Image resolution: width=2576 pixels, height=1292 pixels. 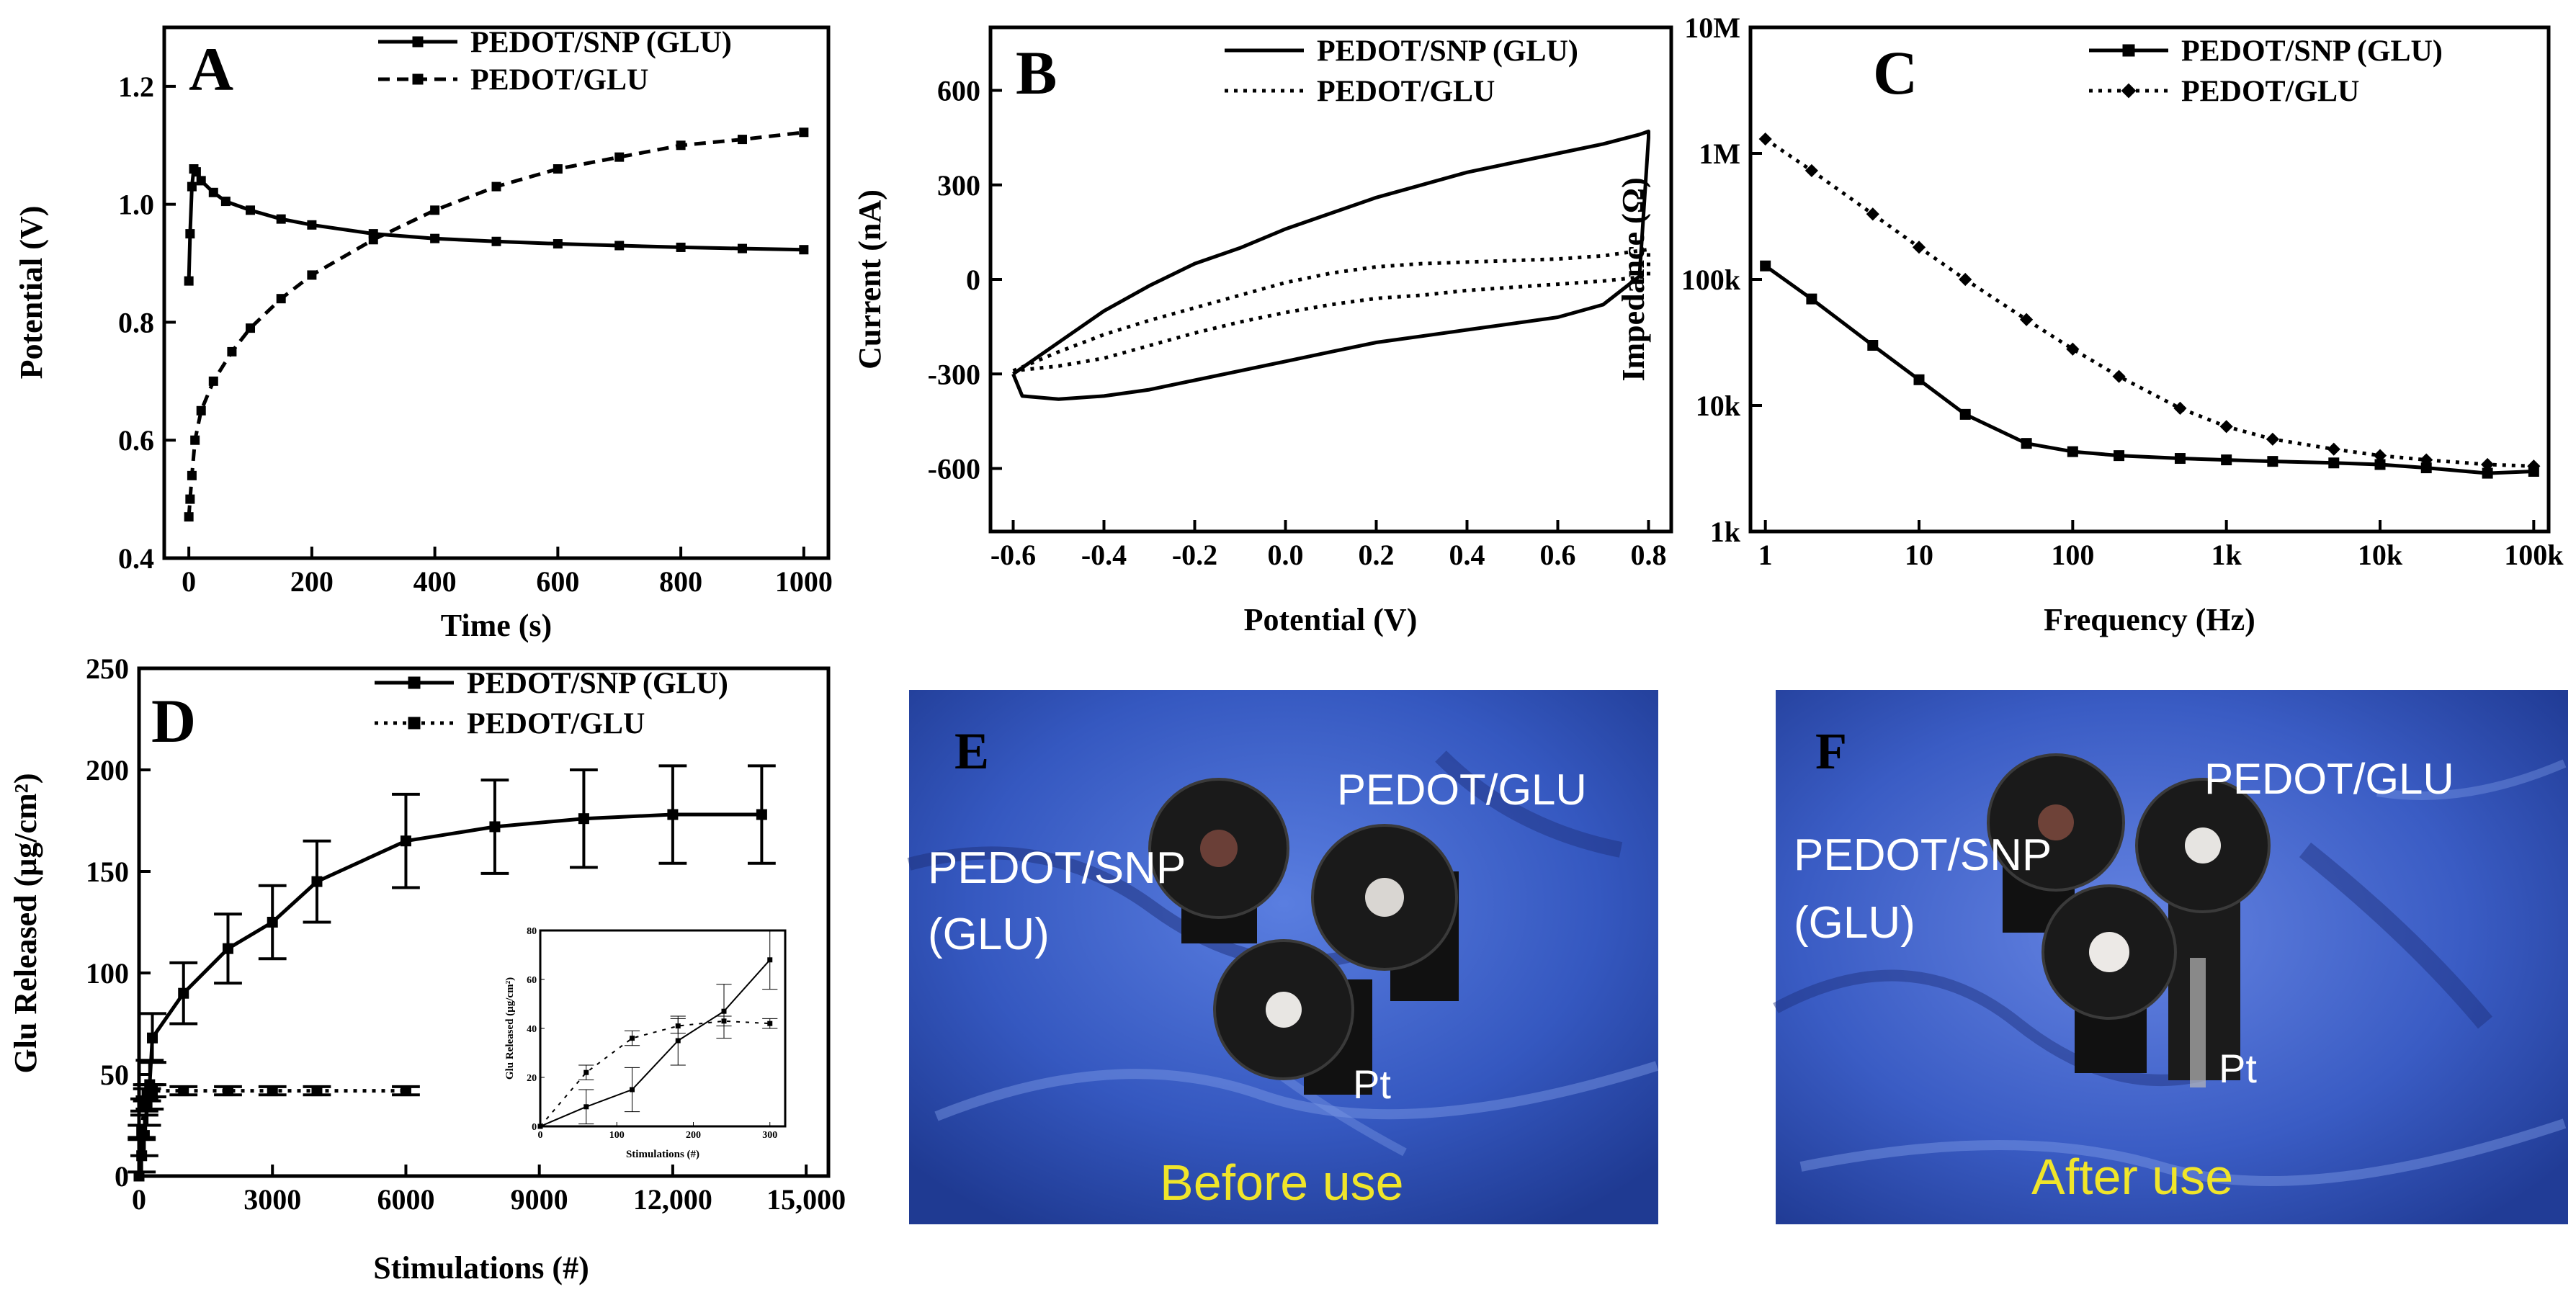 What do you see at coordinates (869, 279) in the screenshot?
I see `y-axis-label: Current (nA)` at bounding box center [869, 279].